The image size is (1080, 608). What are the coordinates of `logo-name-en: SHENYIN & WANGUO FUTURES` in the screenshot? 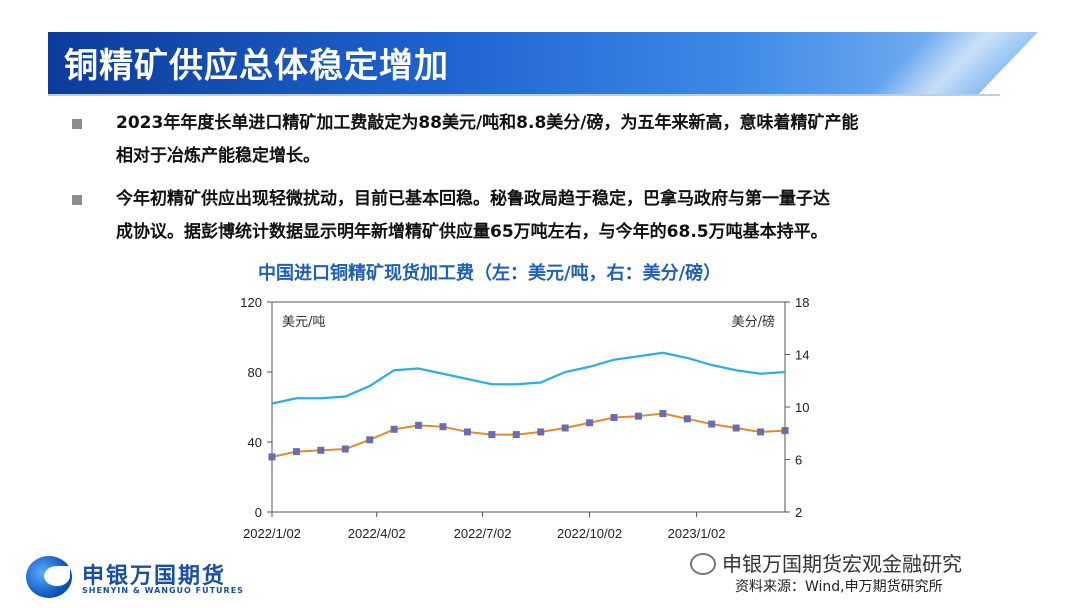 It's located at (163, 590).